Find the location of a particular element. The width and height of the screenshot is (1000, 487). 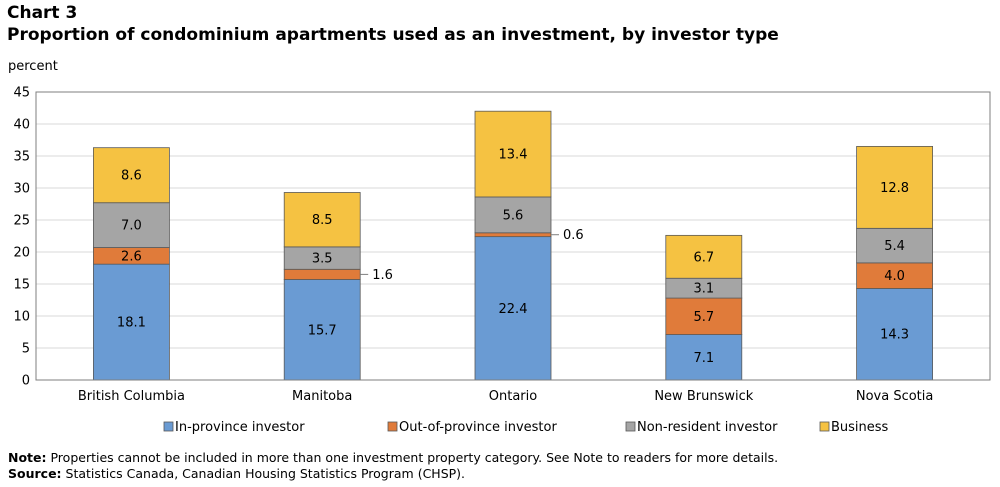

x-category-label: Ontario is located at coordinates (513, 396).